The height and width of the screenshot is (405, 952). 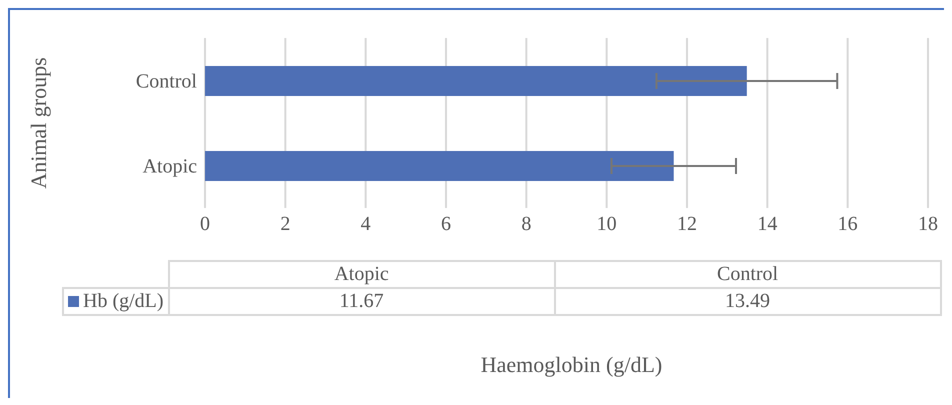 I want to click on text: 13.49, so click(x=747, y=301).